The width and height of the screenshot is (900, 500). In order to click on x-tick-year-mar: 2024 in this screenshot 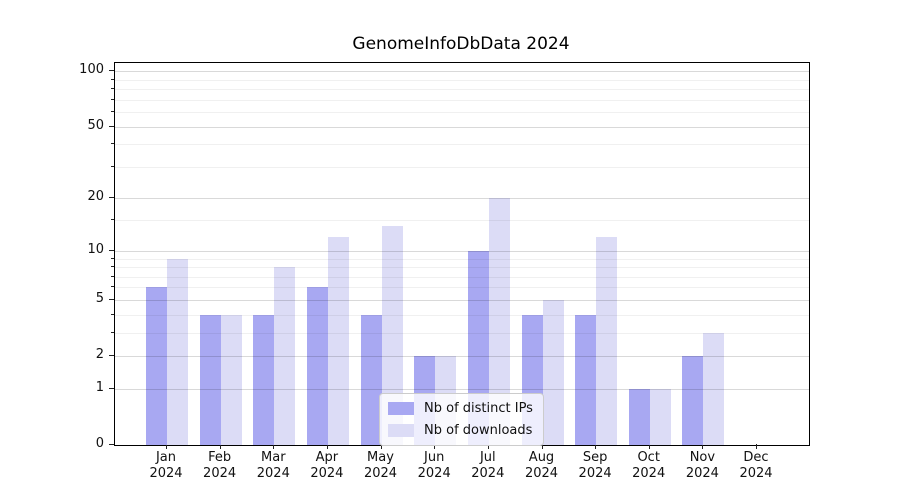, I will do `click(273, 473)`.